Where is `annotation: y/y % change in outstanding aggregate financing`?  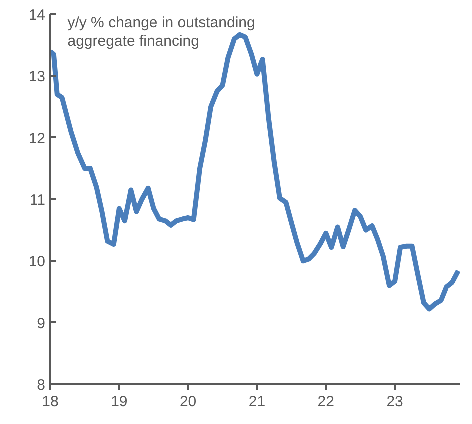 annotation: y/y % change in outstanding aggregate financing is located at coordinates (162, 32).